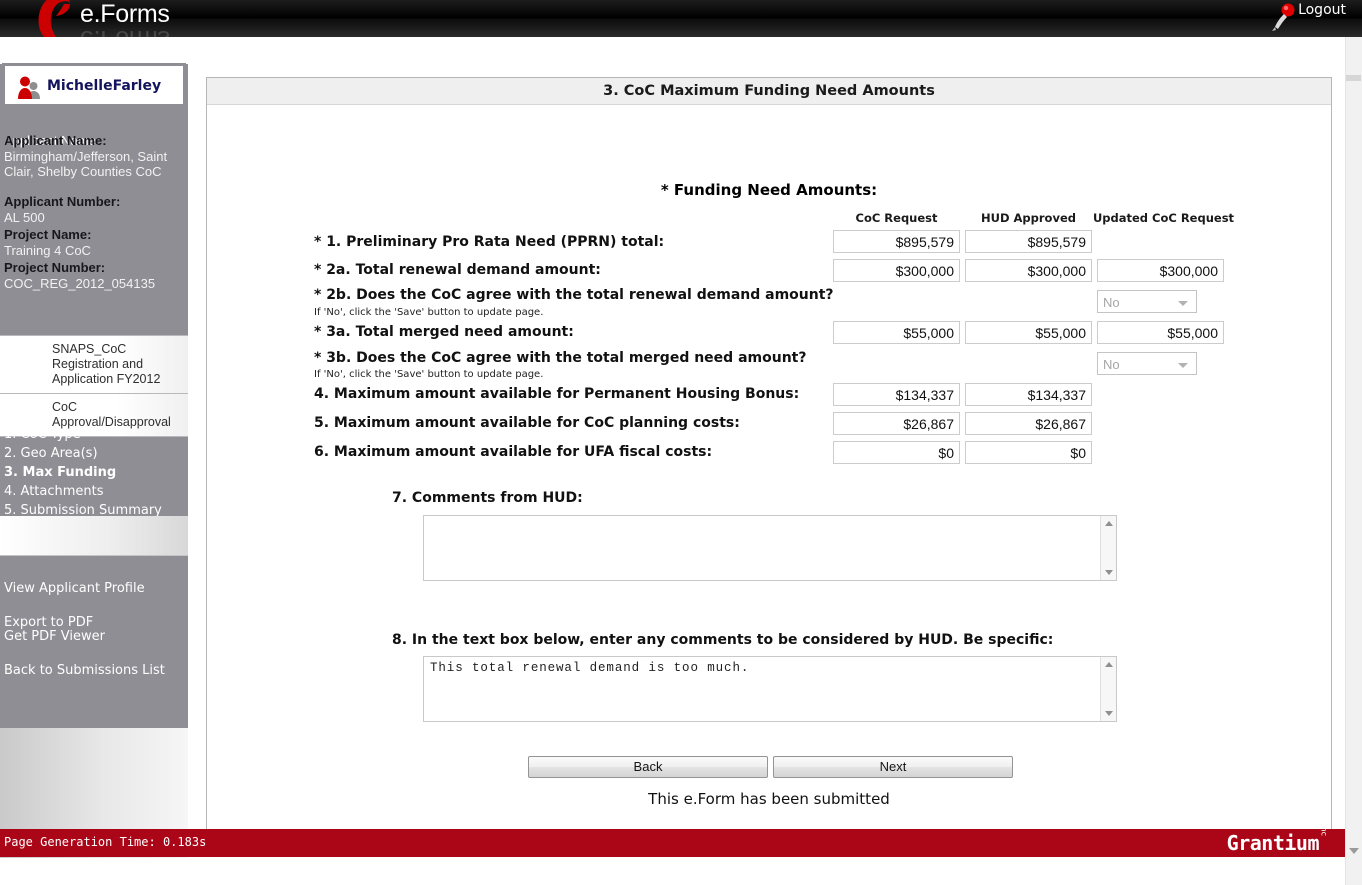  I want to click on view-applicant-profile-link: View Applicant Profile, so click(74, 588).